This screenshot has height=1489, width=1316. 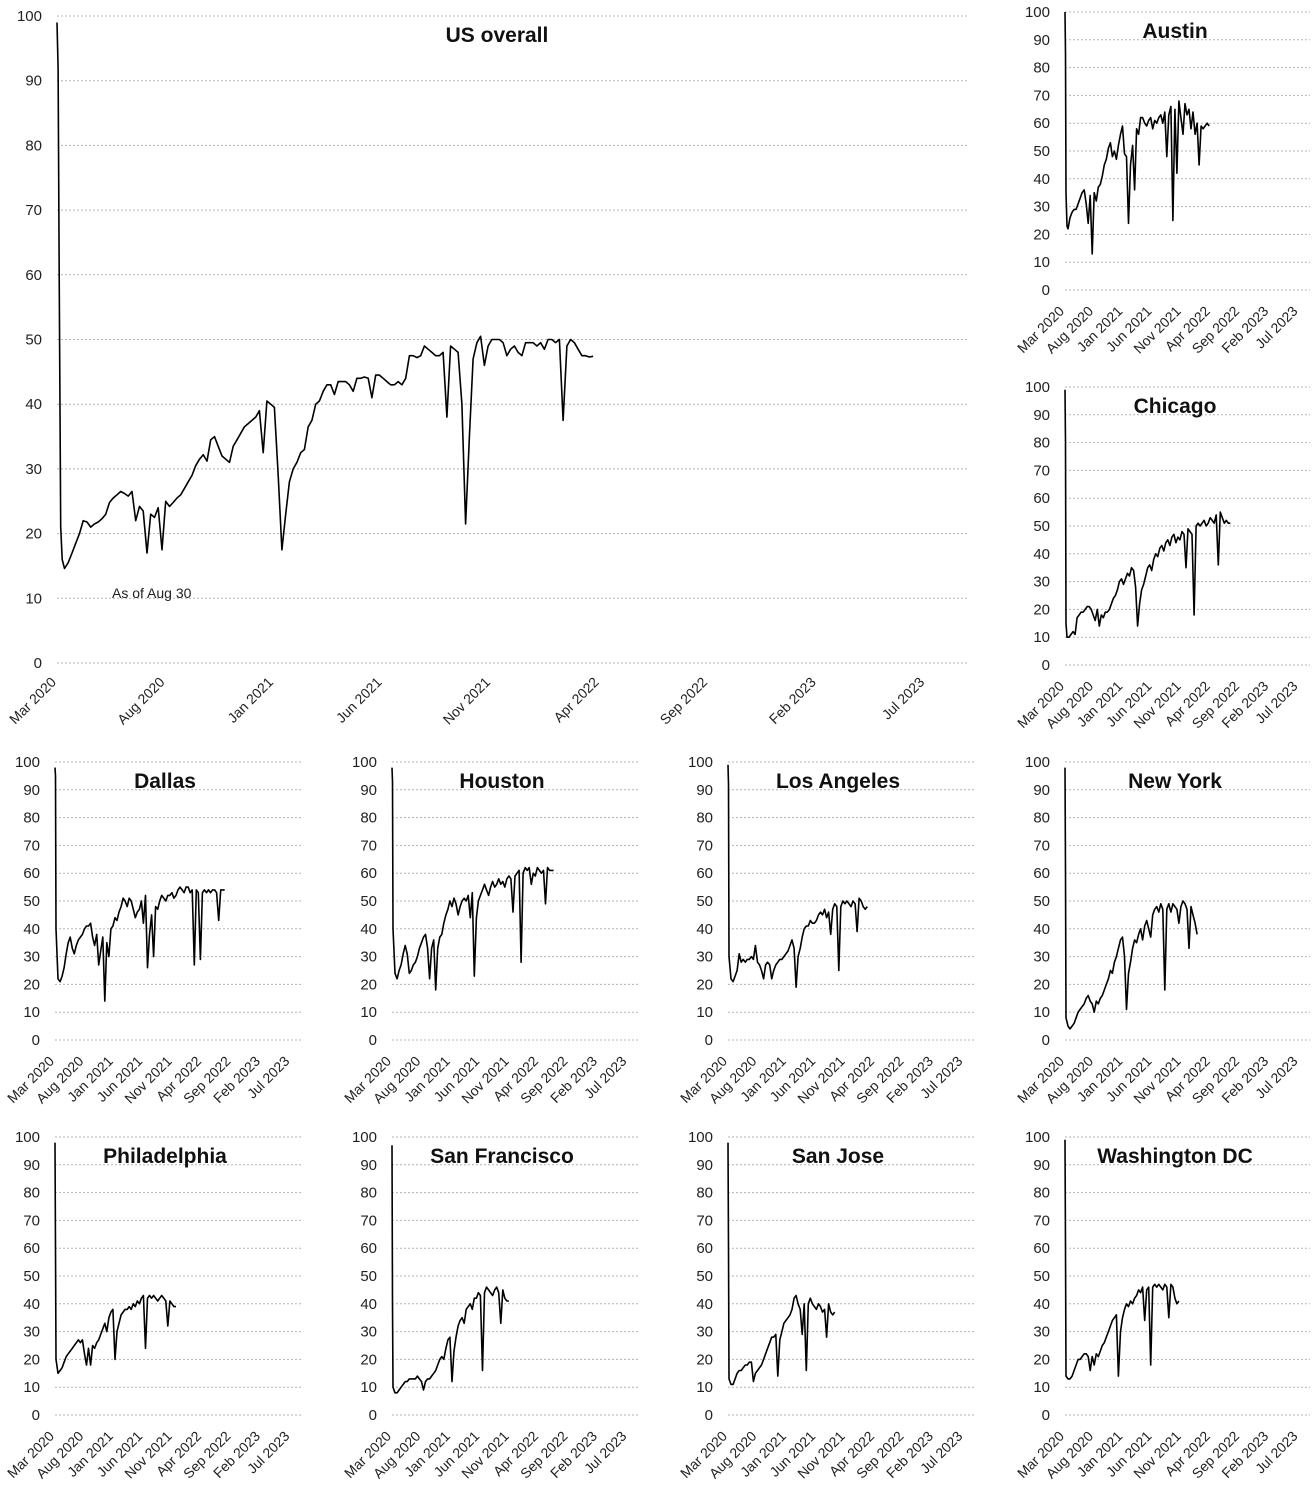 What do you see at coordinates (165, 1156) in the screenshot?
I see `chart-title: Philadelphia` at bounding box center [165, 1156].